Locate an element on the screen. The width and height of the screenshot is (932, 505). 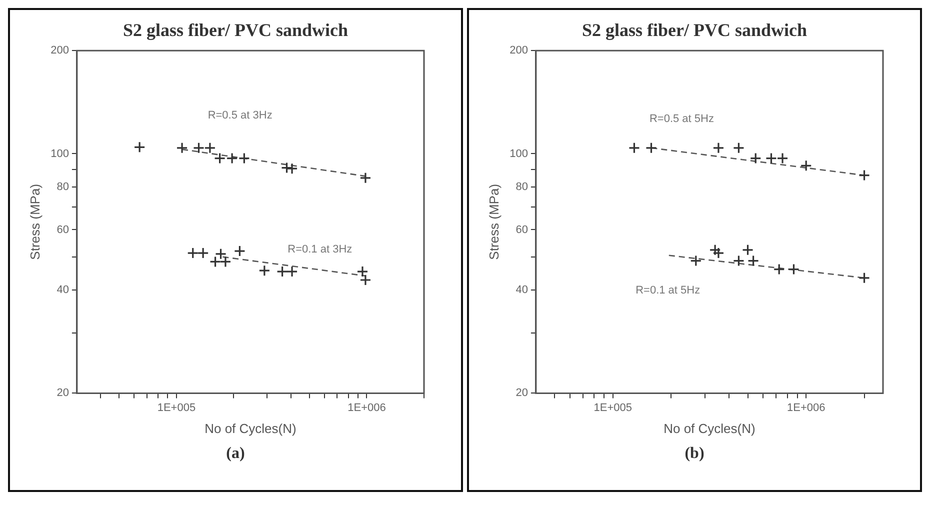
annotation: R=0.5 at 3Hz is located at coordinates (240, 116).